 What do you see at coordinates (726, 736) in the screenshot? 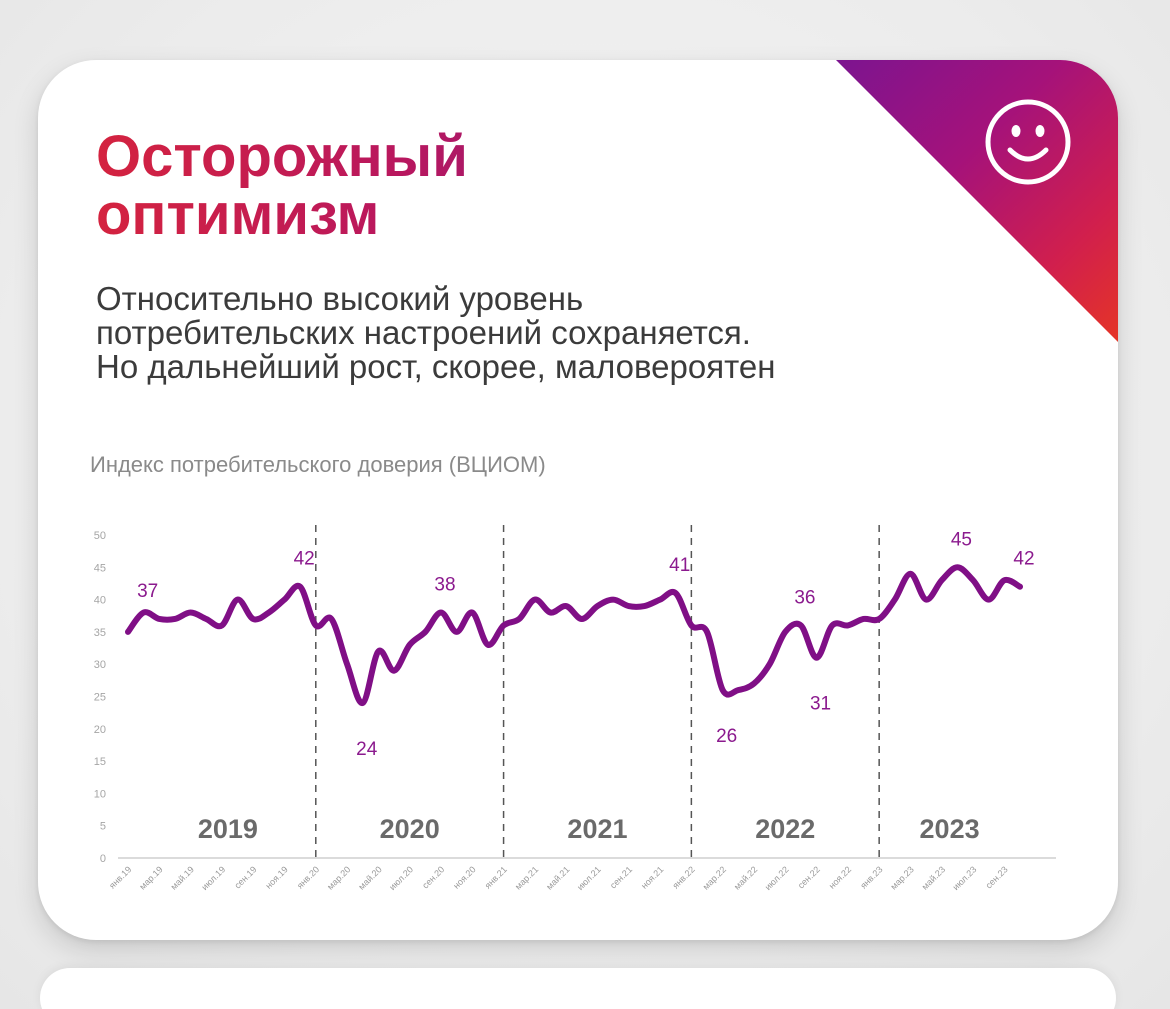
I see `data-label: 26` at bounding box center [726, 736].